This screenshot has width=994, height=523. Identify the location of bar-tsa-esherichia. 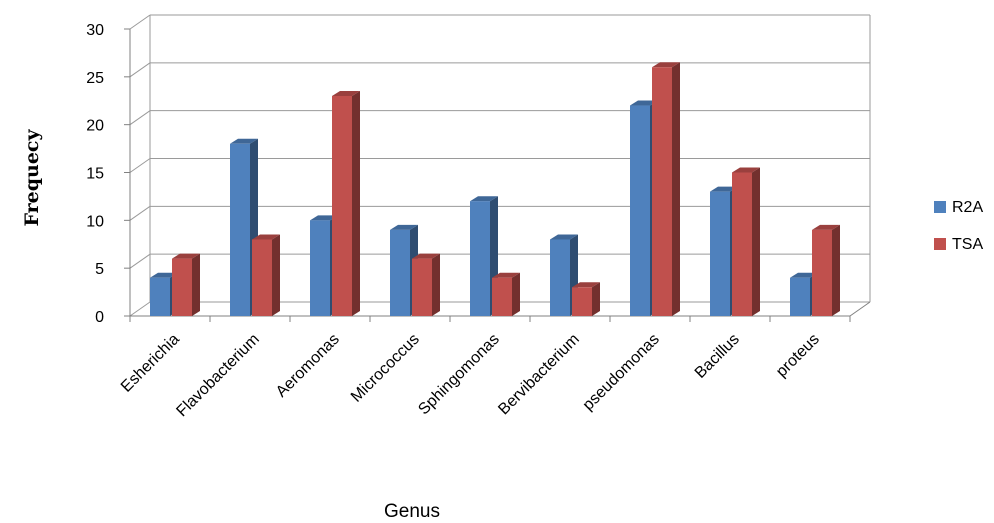
(186, 284).